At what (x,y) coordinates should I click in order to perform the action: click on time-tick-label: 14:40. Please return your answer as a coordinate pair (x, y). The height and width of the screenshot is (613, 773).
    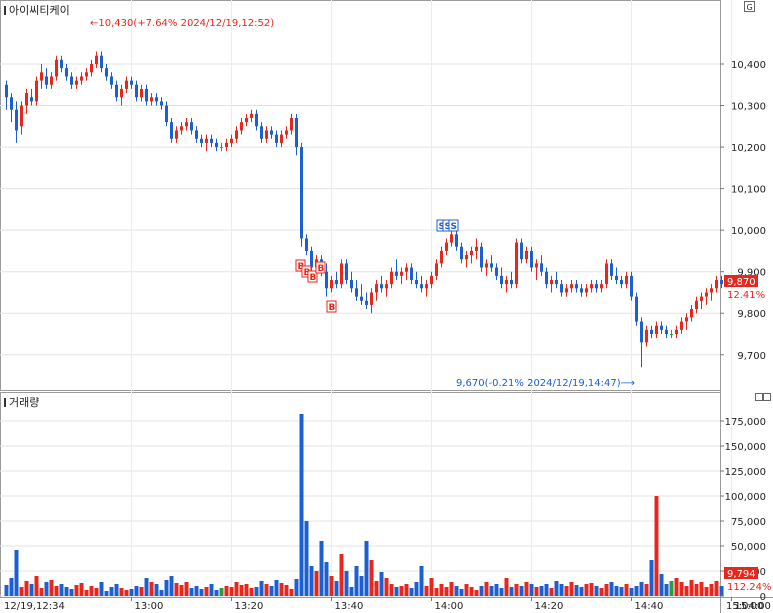
    Looking at the image, I should click on (649, 606).